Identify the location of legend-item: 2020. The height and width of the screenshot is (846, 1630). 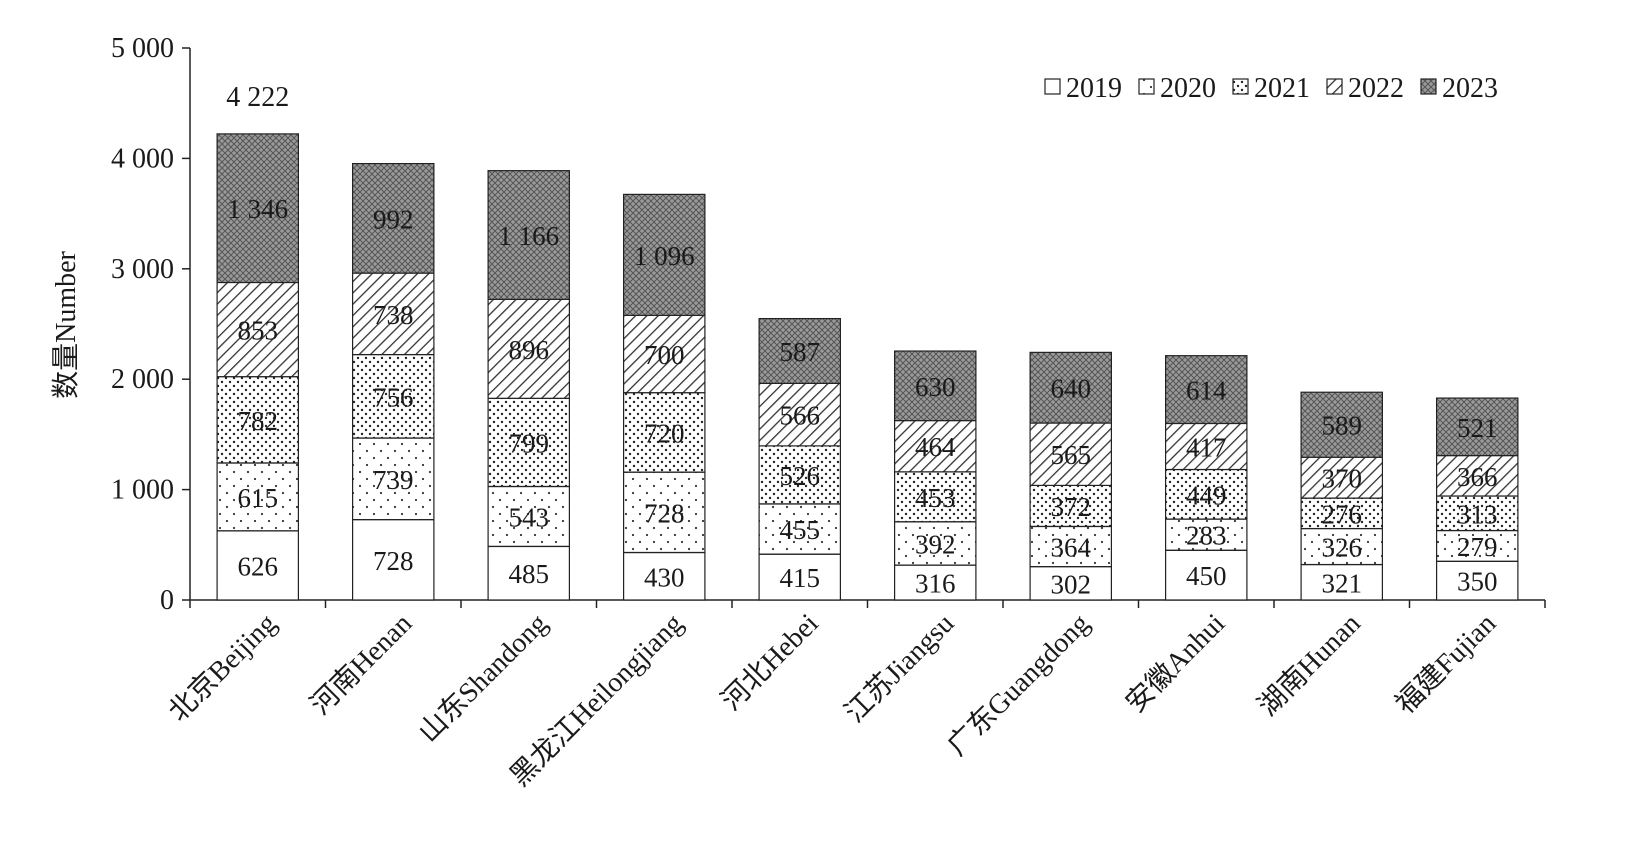
(1177, 88).